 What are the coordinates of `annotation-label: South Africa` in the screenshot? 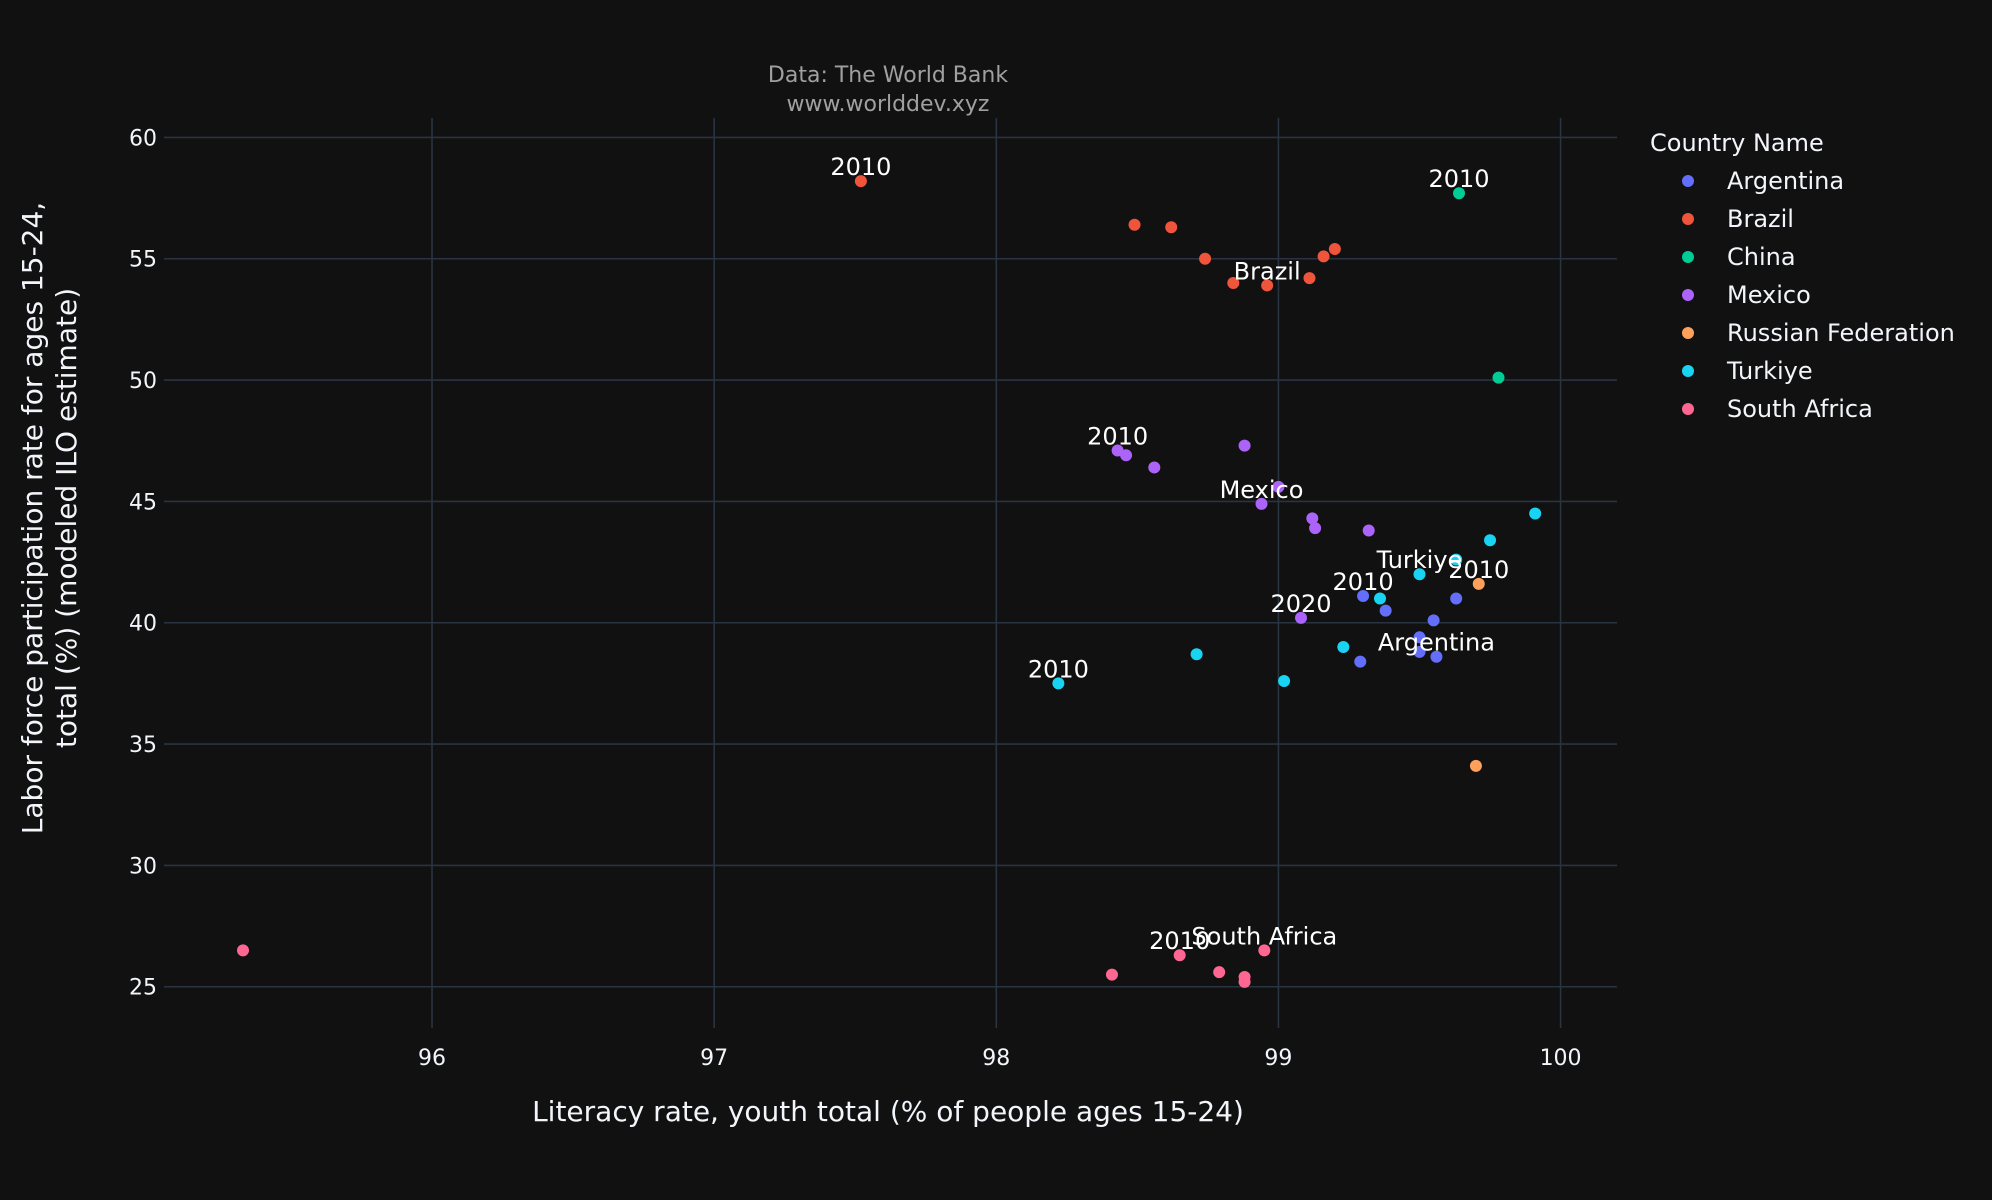 It's located at (1264, 936).